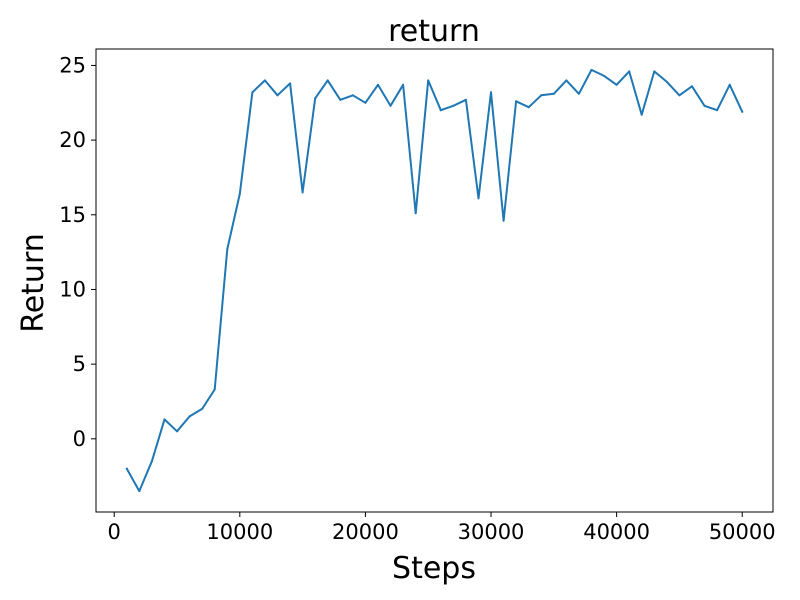  What do you see at coordinates (742, 532) in the screenshot?
I see `x-tick-label: 50000` at bounding box center [742, 532].